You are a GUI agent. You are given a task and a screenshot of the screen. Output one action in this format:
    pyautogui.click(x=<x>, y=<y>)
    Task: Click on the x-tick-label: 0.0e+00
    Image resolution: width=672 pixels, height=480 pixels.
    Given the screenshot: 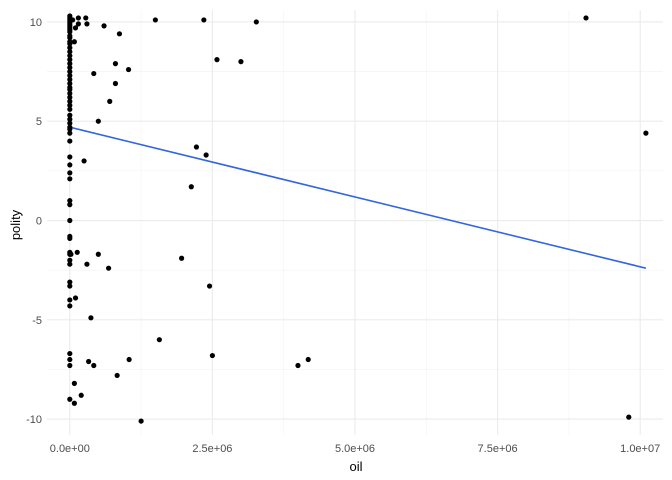 What is the action you would take?
    pyautogui.click(x=70, y=449)
    